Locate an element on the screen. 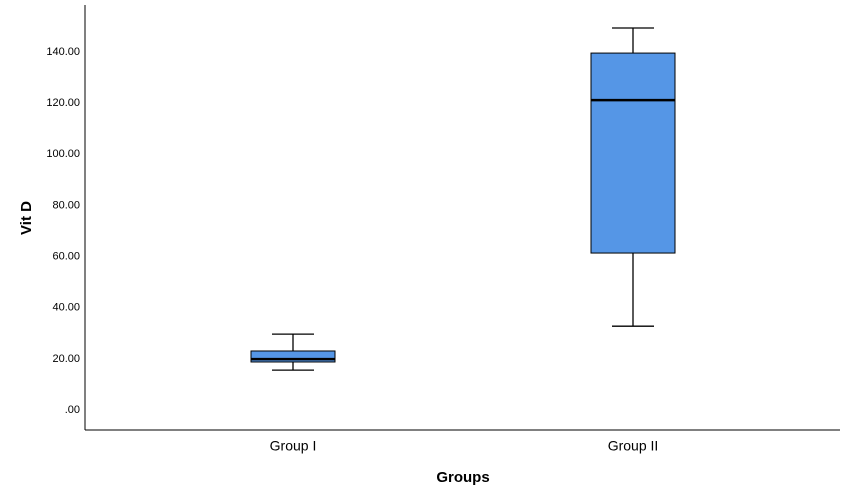 The image size is (851, 501). y-tick-label: 20.00 is located at coordinates (66, 359).